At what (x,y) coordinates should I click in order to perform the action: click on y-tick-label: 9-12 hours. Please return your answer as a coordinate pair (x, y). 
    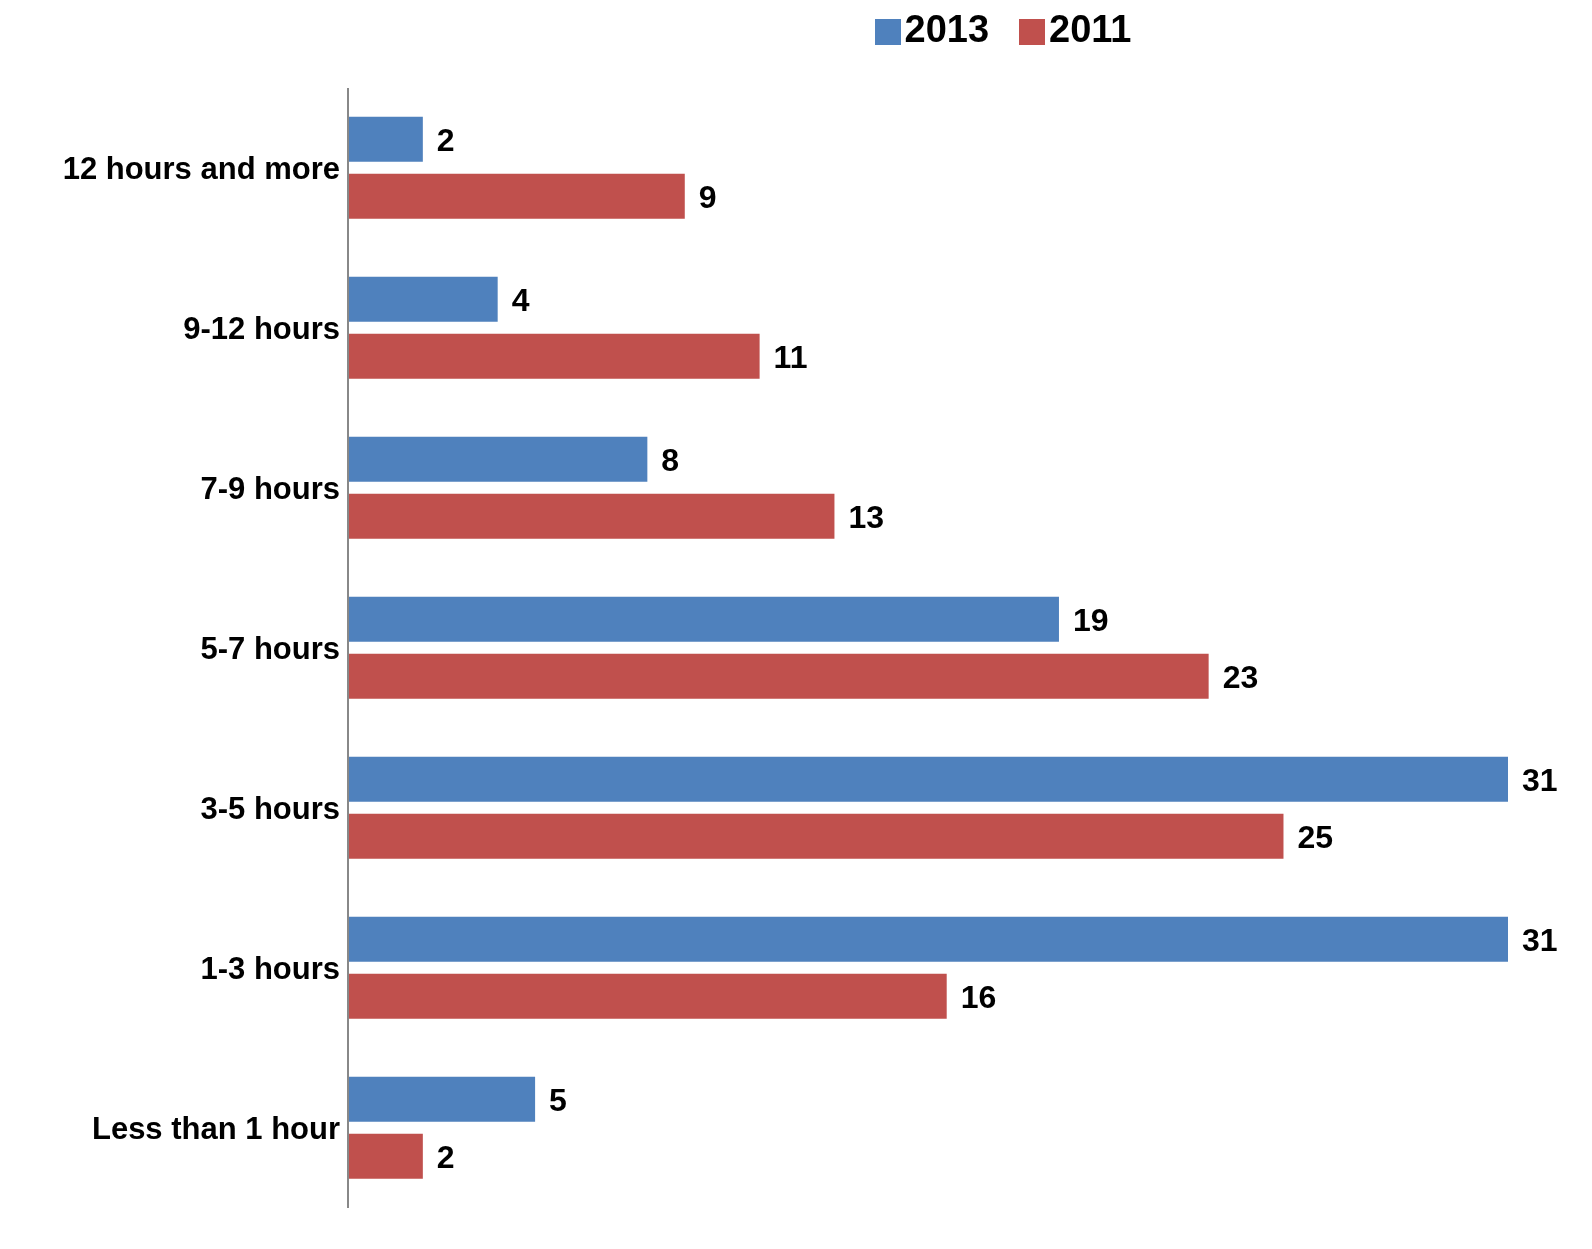
    Looking at the image, I should click on (261, 329).